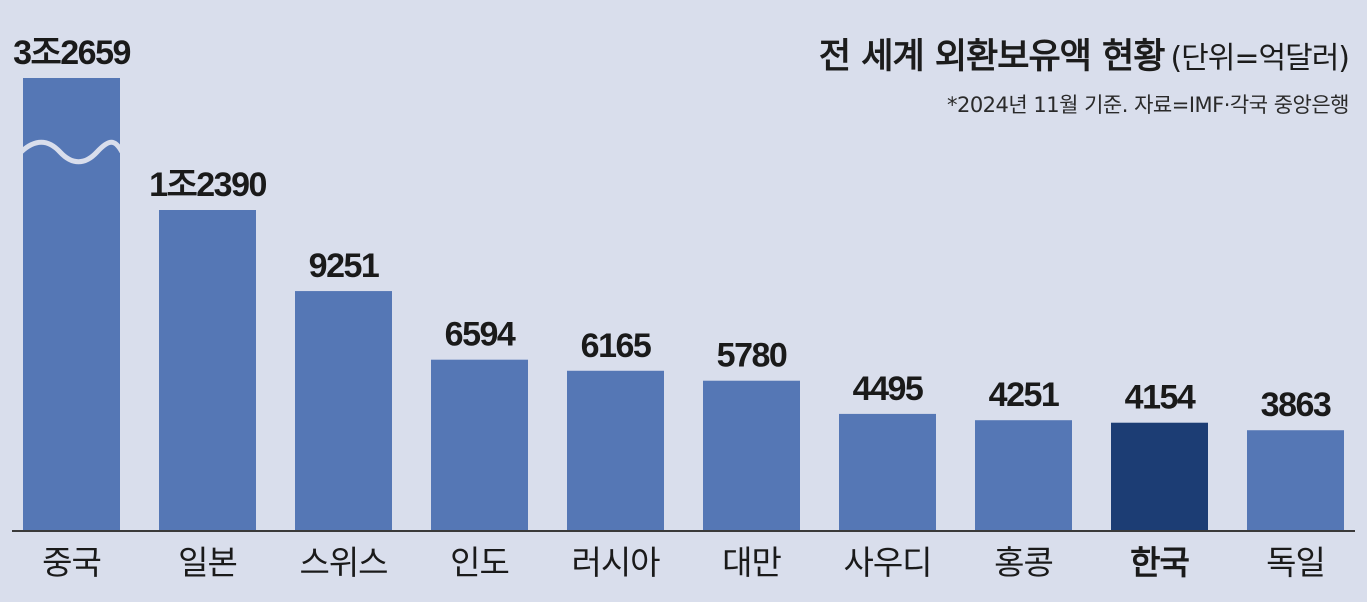 Image resolution: width=1367 pixels, height=602 pixels. I want to click on value-label-1: 3조2659, so click(71, 53).